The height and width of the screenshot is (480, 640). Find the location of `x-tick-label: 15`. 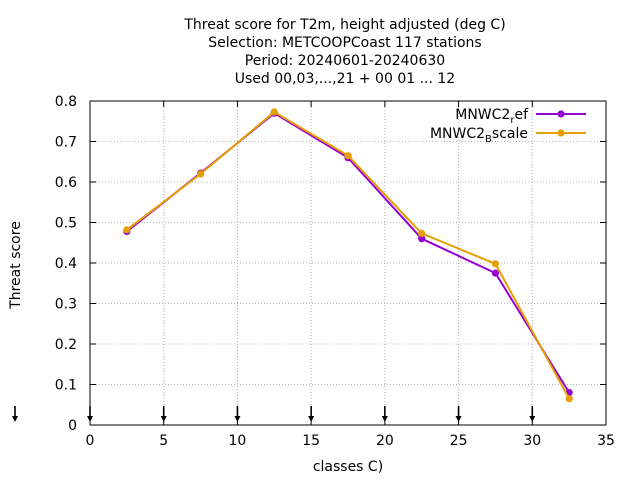

x-tick-label: 15 is located at coordinates (311, 441).